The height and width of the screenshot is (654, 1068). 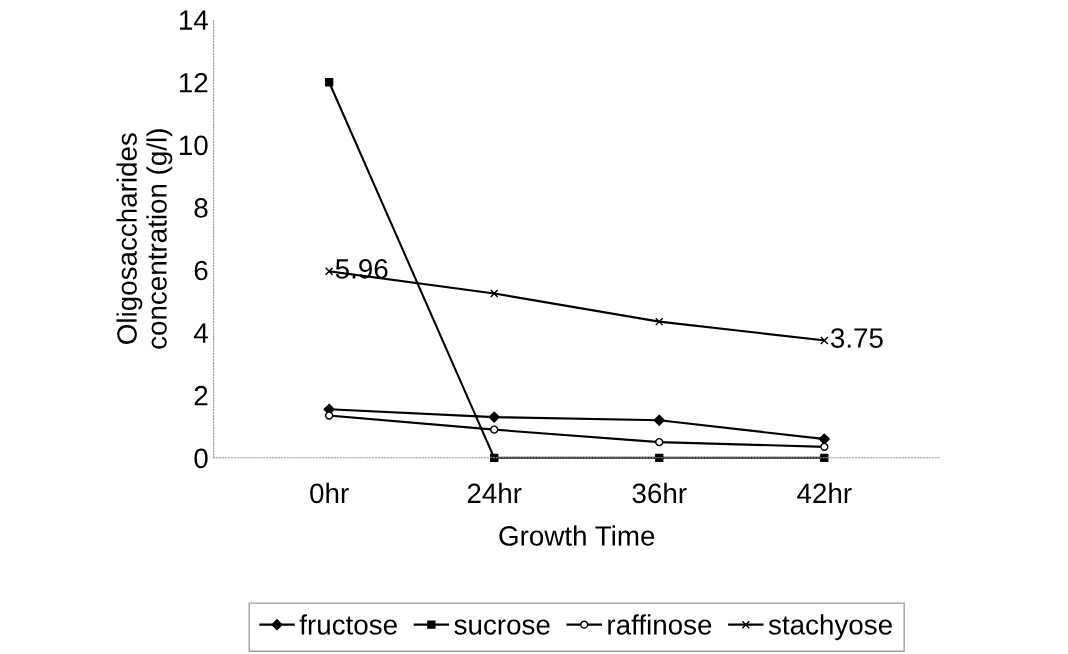 What do you see at coordinates (824, 492) in the screenshot?
I see `x-tick-label: 42hr` at bounding box center [824, 492].